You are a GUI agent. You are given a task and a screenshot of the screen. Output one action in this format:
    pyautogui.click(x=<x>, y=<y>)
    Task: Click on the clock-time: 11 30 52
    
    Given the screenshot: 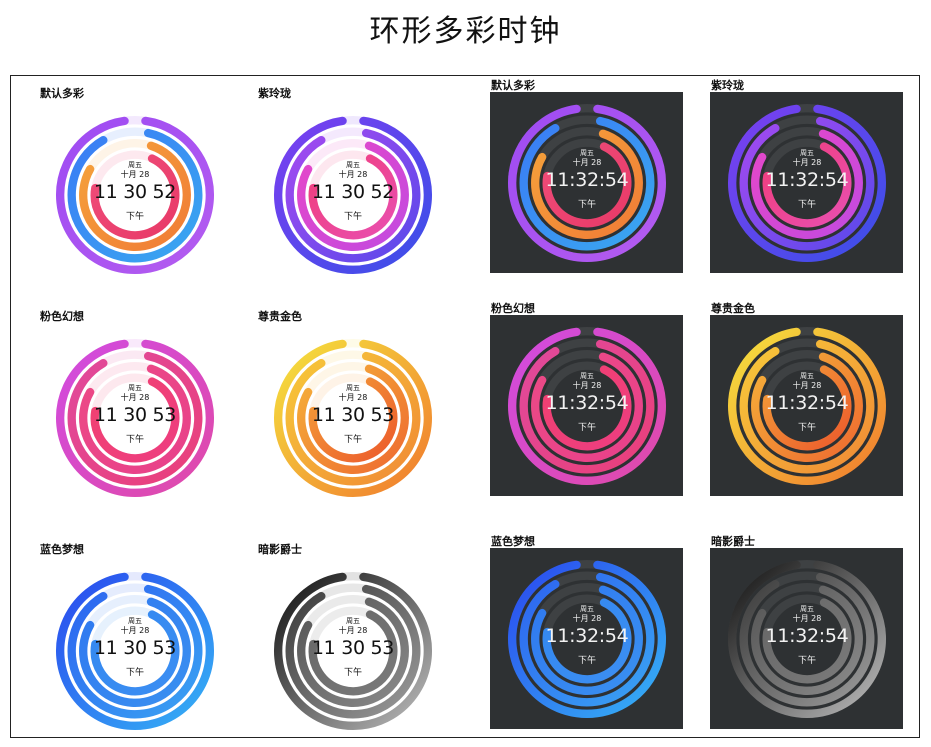 What is the action you would take?
    pyautogui.click(x=135, y=191)
    